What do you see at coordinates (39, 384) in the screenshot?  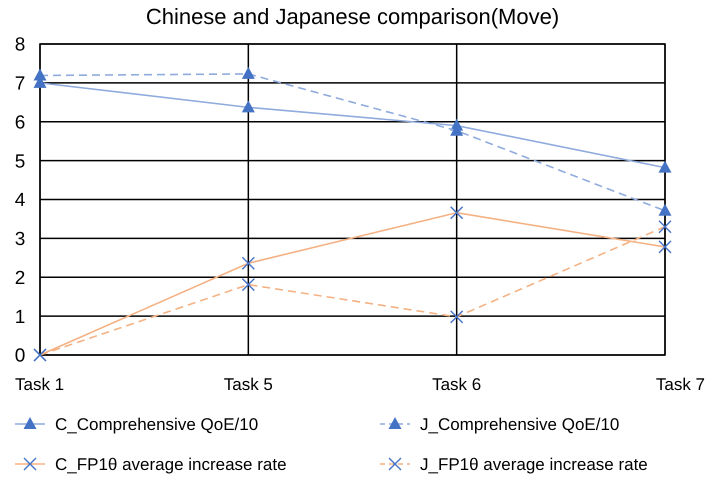 I see `x-tick-label: Task 1` at bounding box center [39, 384].